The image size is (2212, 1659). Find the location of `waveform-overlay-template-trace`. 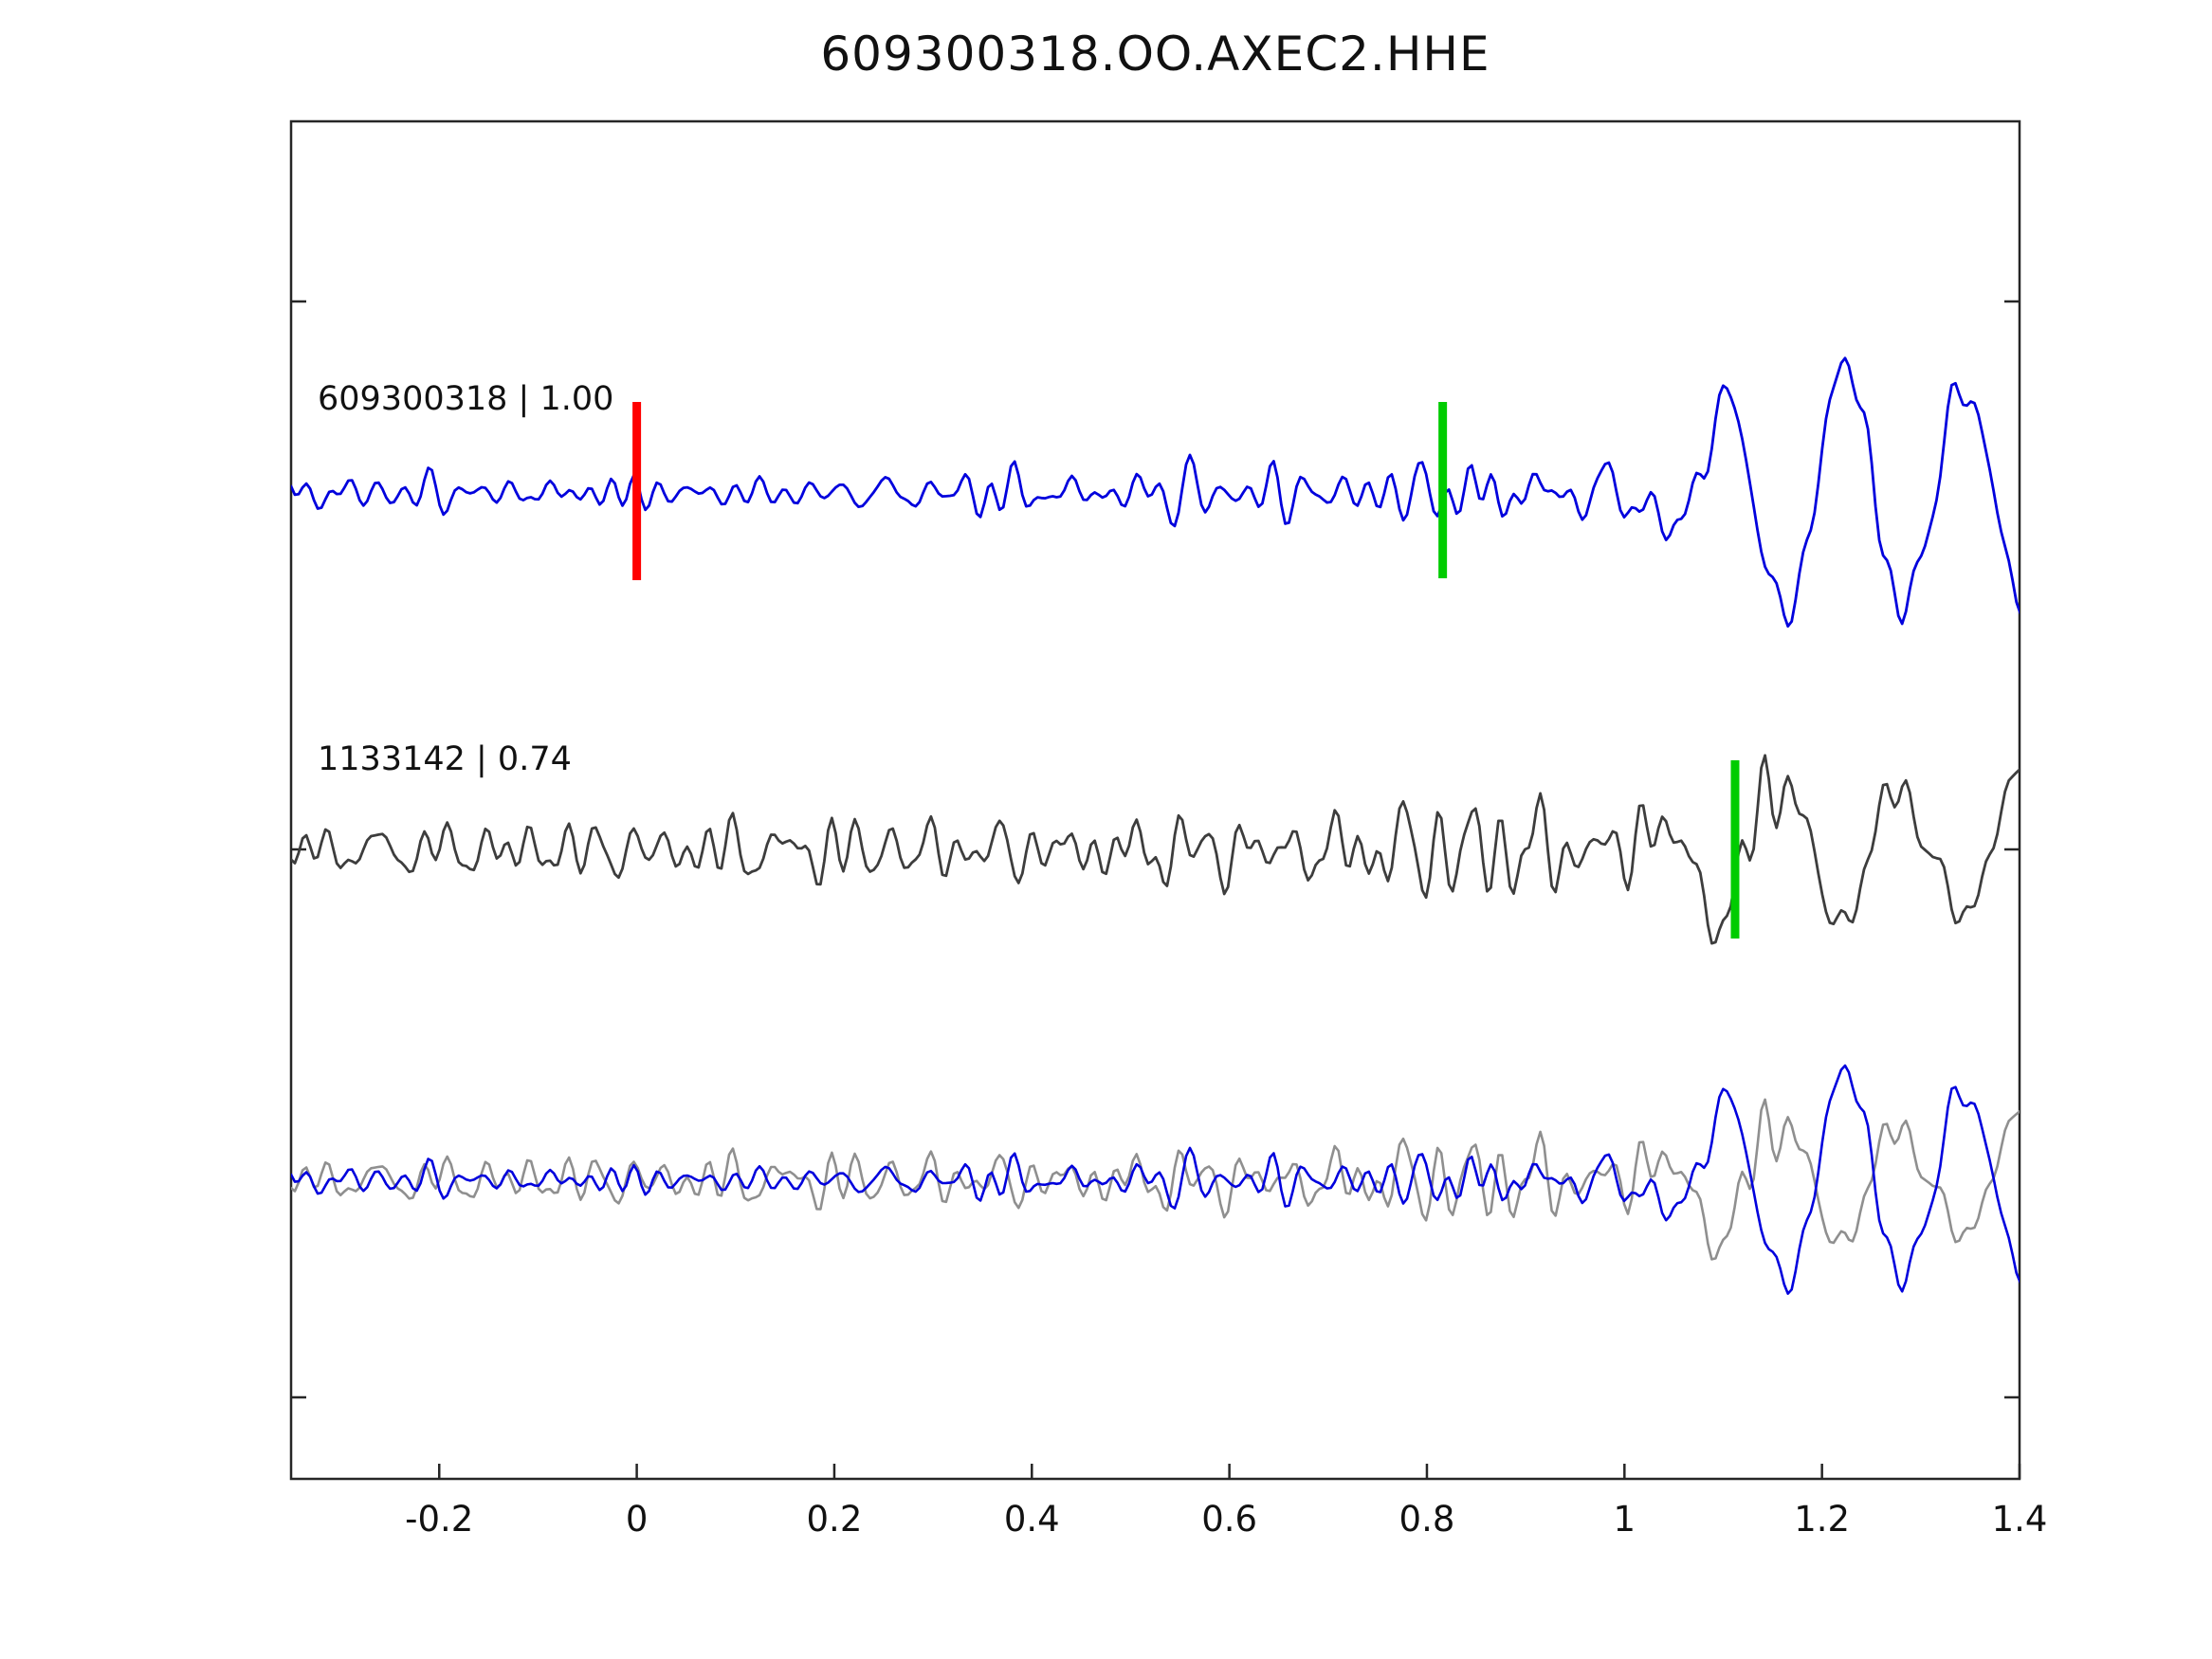

waveform-overlay-template-trace is located at coordinates (1155, 1179).